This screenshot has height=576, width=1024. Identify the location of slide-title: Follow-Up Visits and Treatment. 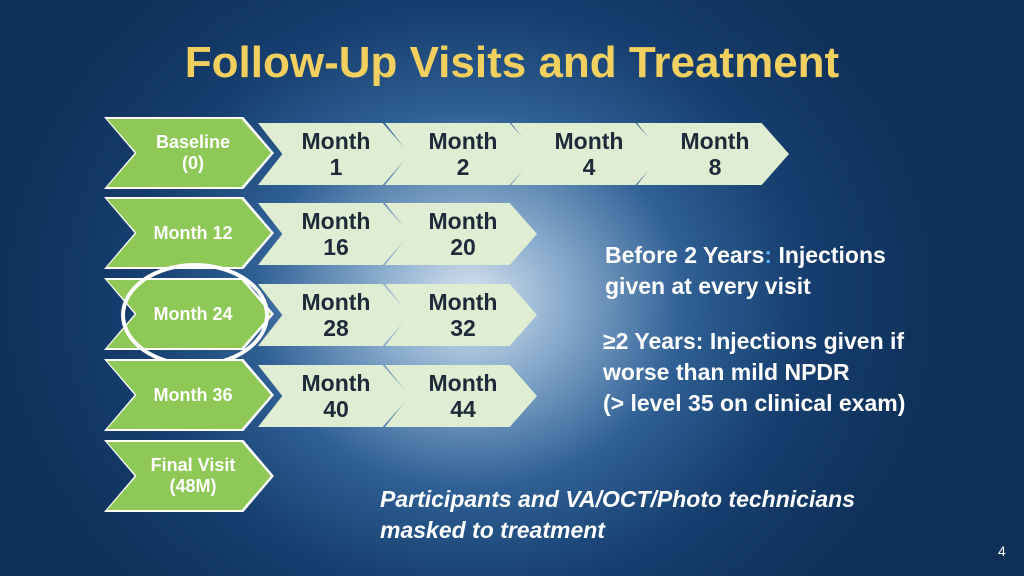
(512, 62).